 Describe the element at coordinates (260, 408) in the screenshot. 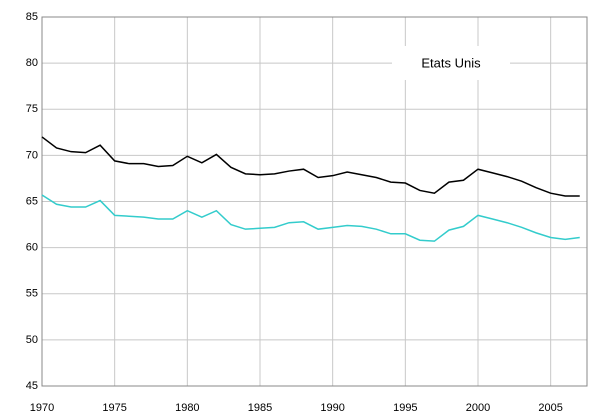

I see `x-tick-label: 1985` at that location.